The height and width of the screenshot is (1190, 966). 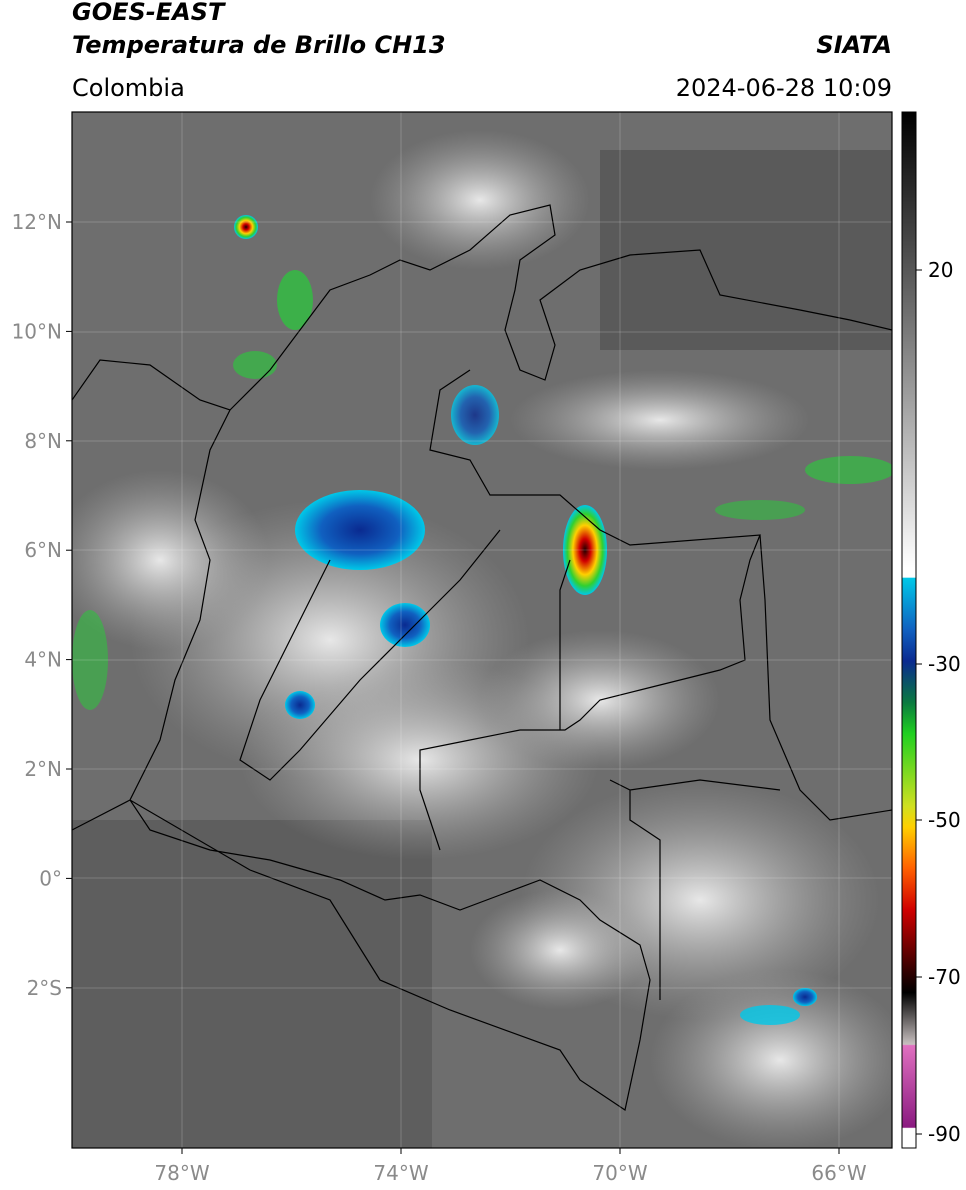 What do you see at coordinates (43, 660) in the screenshot?
I see `lat-label: 4°N` at bounding box center [43, 660].